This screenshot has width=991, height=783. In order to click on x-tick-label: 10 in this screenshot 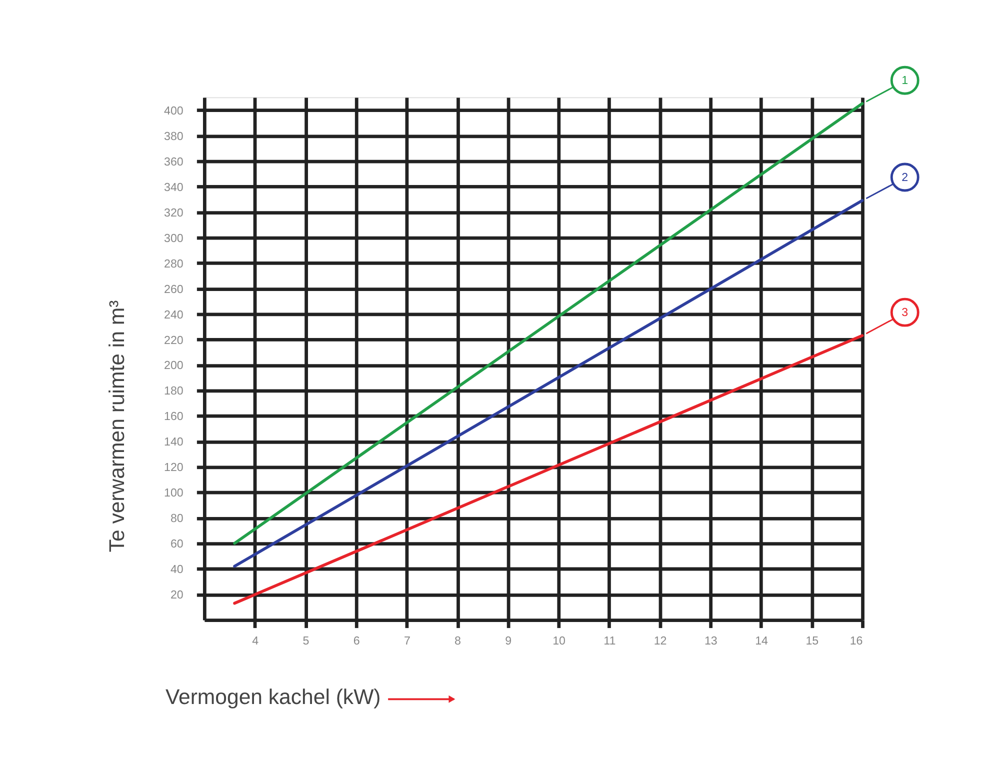, I will do `click(559, 641)`.